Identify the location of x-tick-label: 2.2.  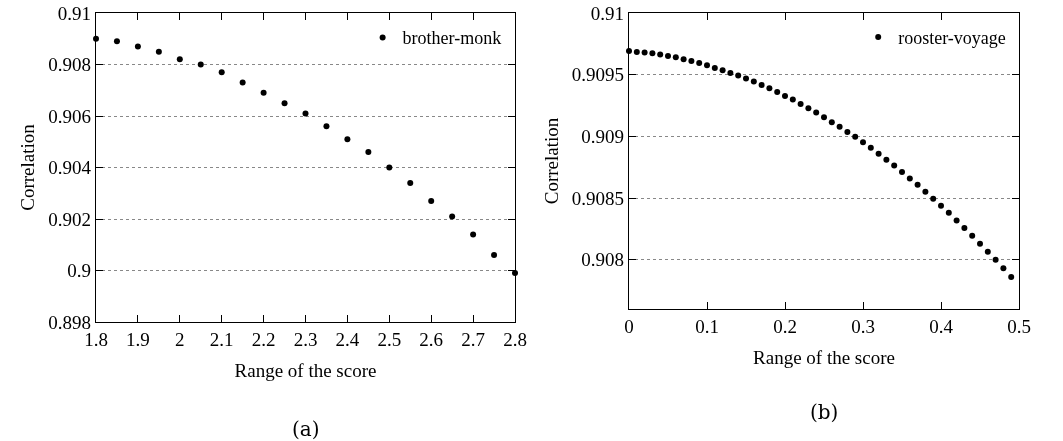
(263, 340).